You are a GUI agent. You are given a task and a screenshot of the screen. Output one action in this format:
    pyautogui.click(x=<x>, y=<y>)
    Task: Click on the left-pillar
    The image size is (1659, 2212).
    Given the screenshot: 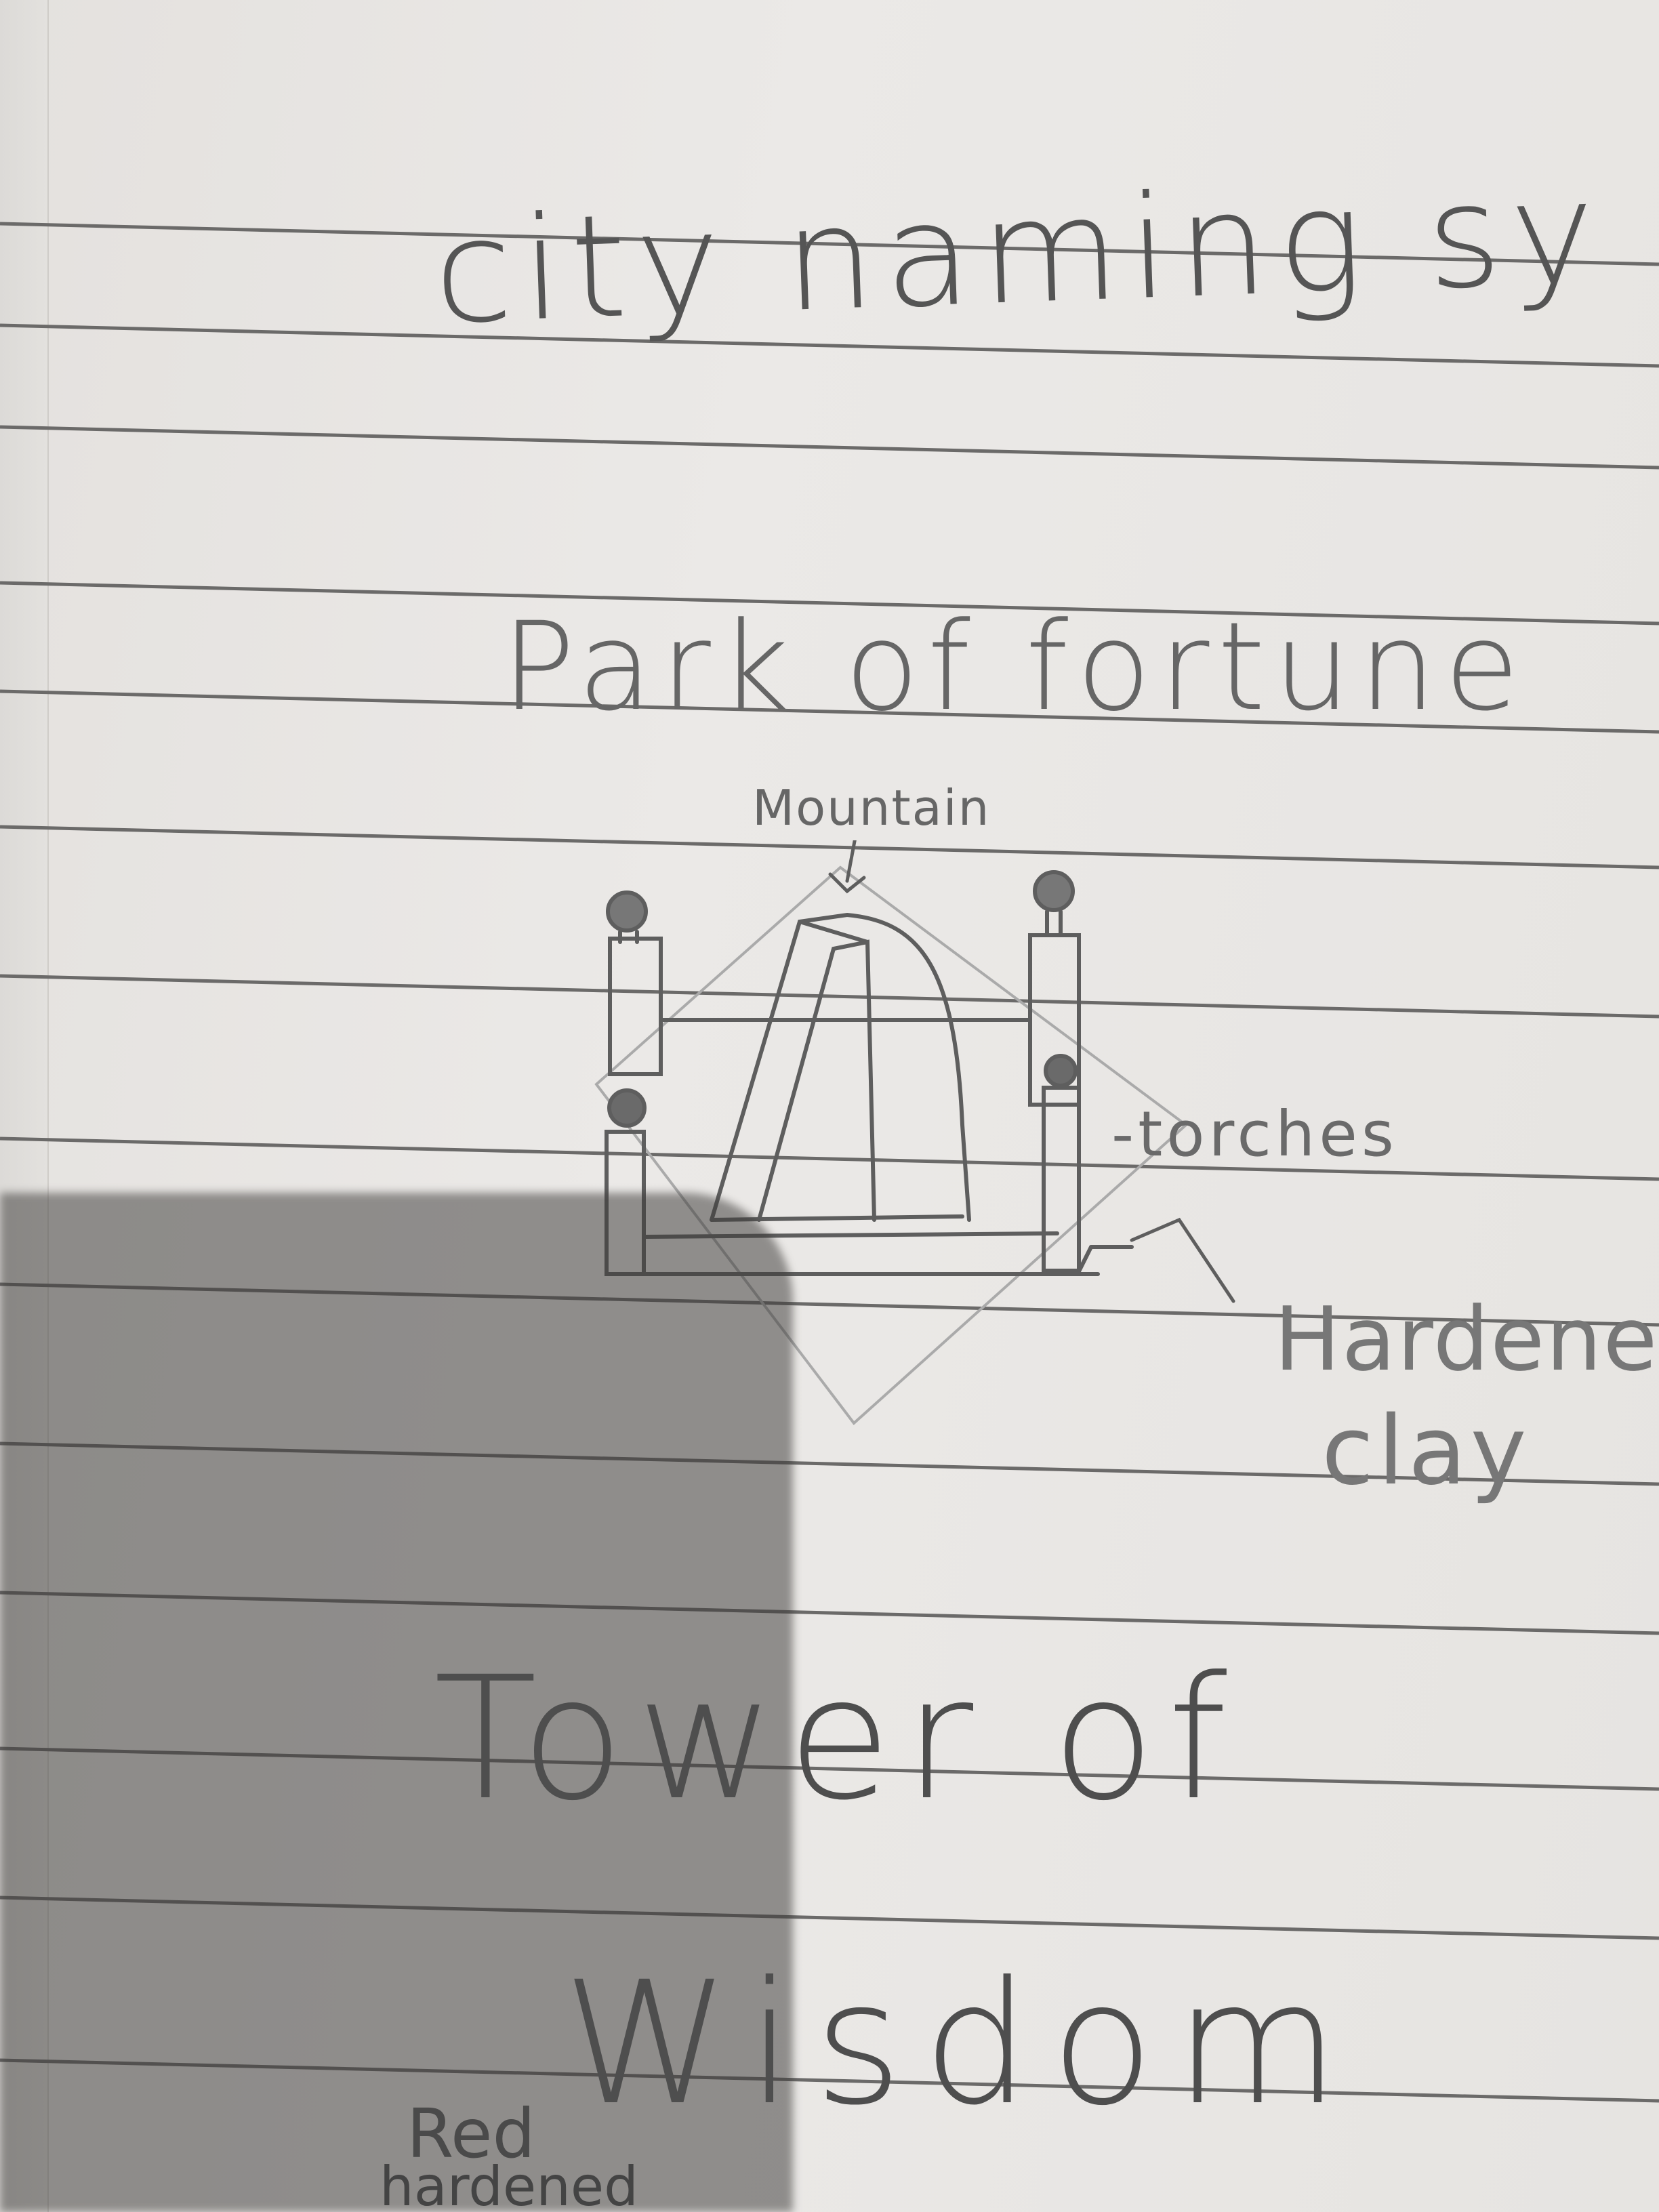 What is the action you would take?
    pyautogui.click(x=635, y=1006)
    